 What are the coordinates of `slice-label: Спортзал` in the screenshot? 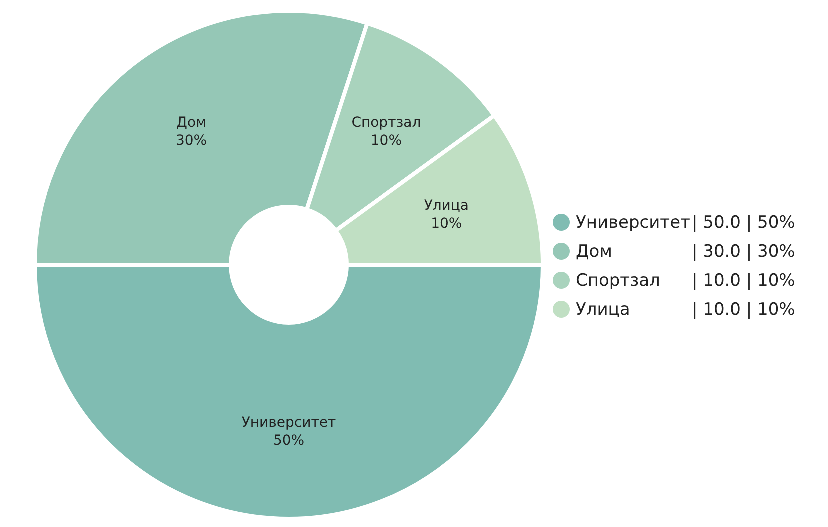 It's located at (387, 122).